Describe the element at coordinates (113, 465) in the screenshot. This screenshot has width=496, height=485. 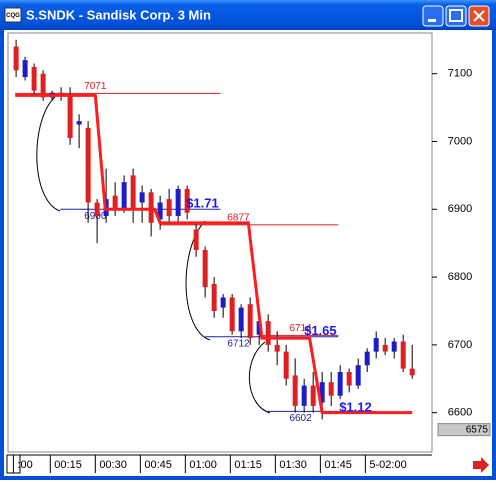
I see `x-tick-label: 00:30` at that location.